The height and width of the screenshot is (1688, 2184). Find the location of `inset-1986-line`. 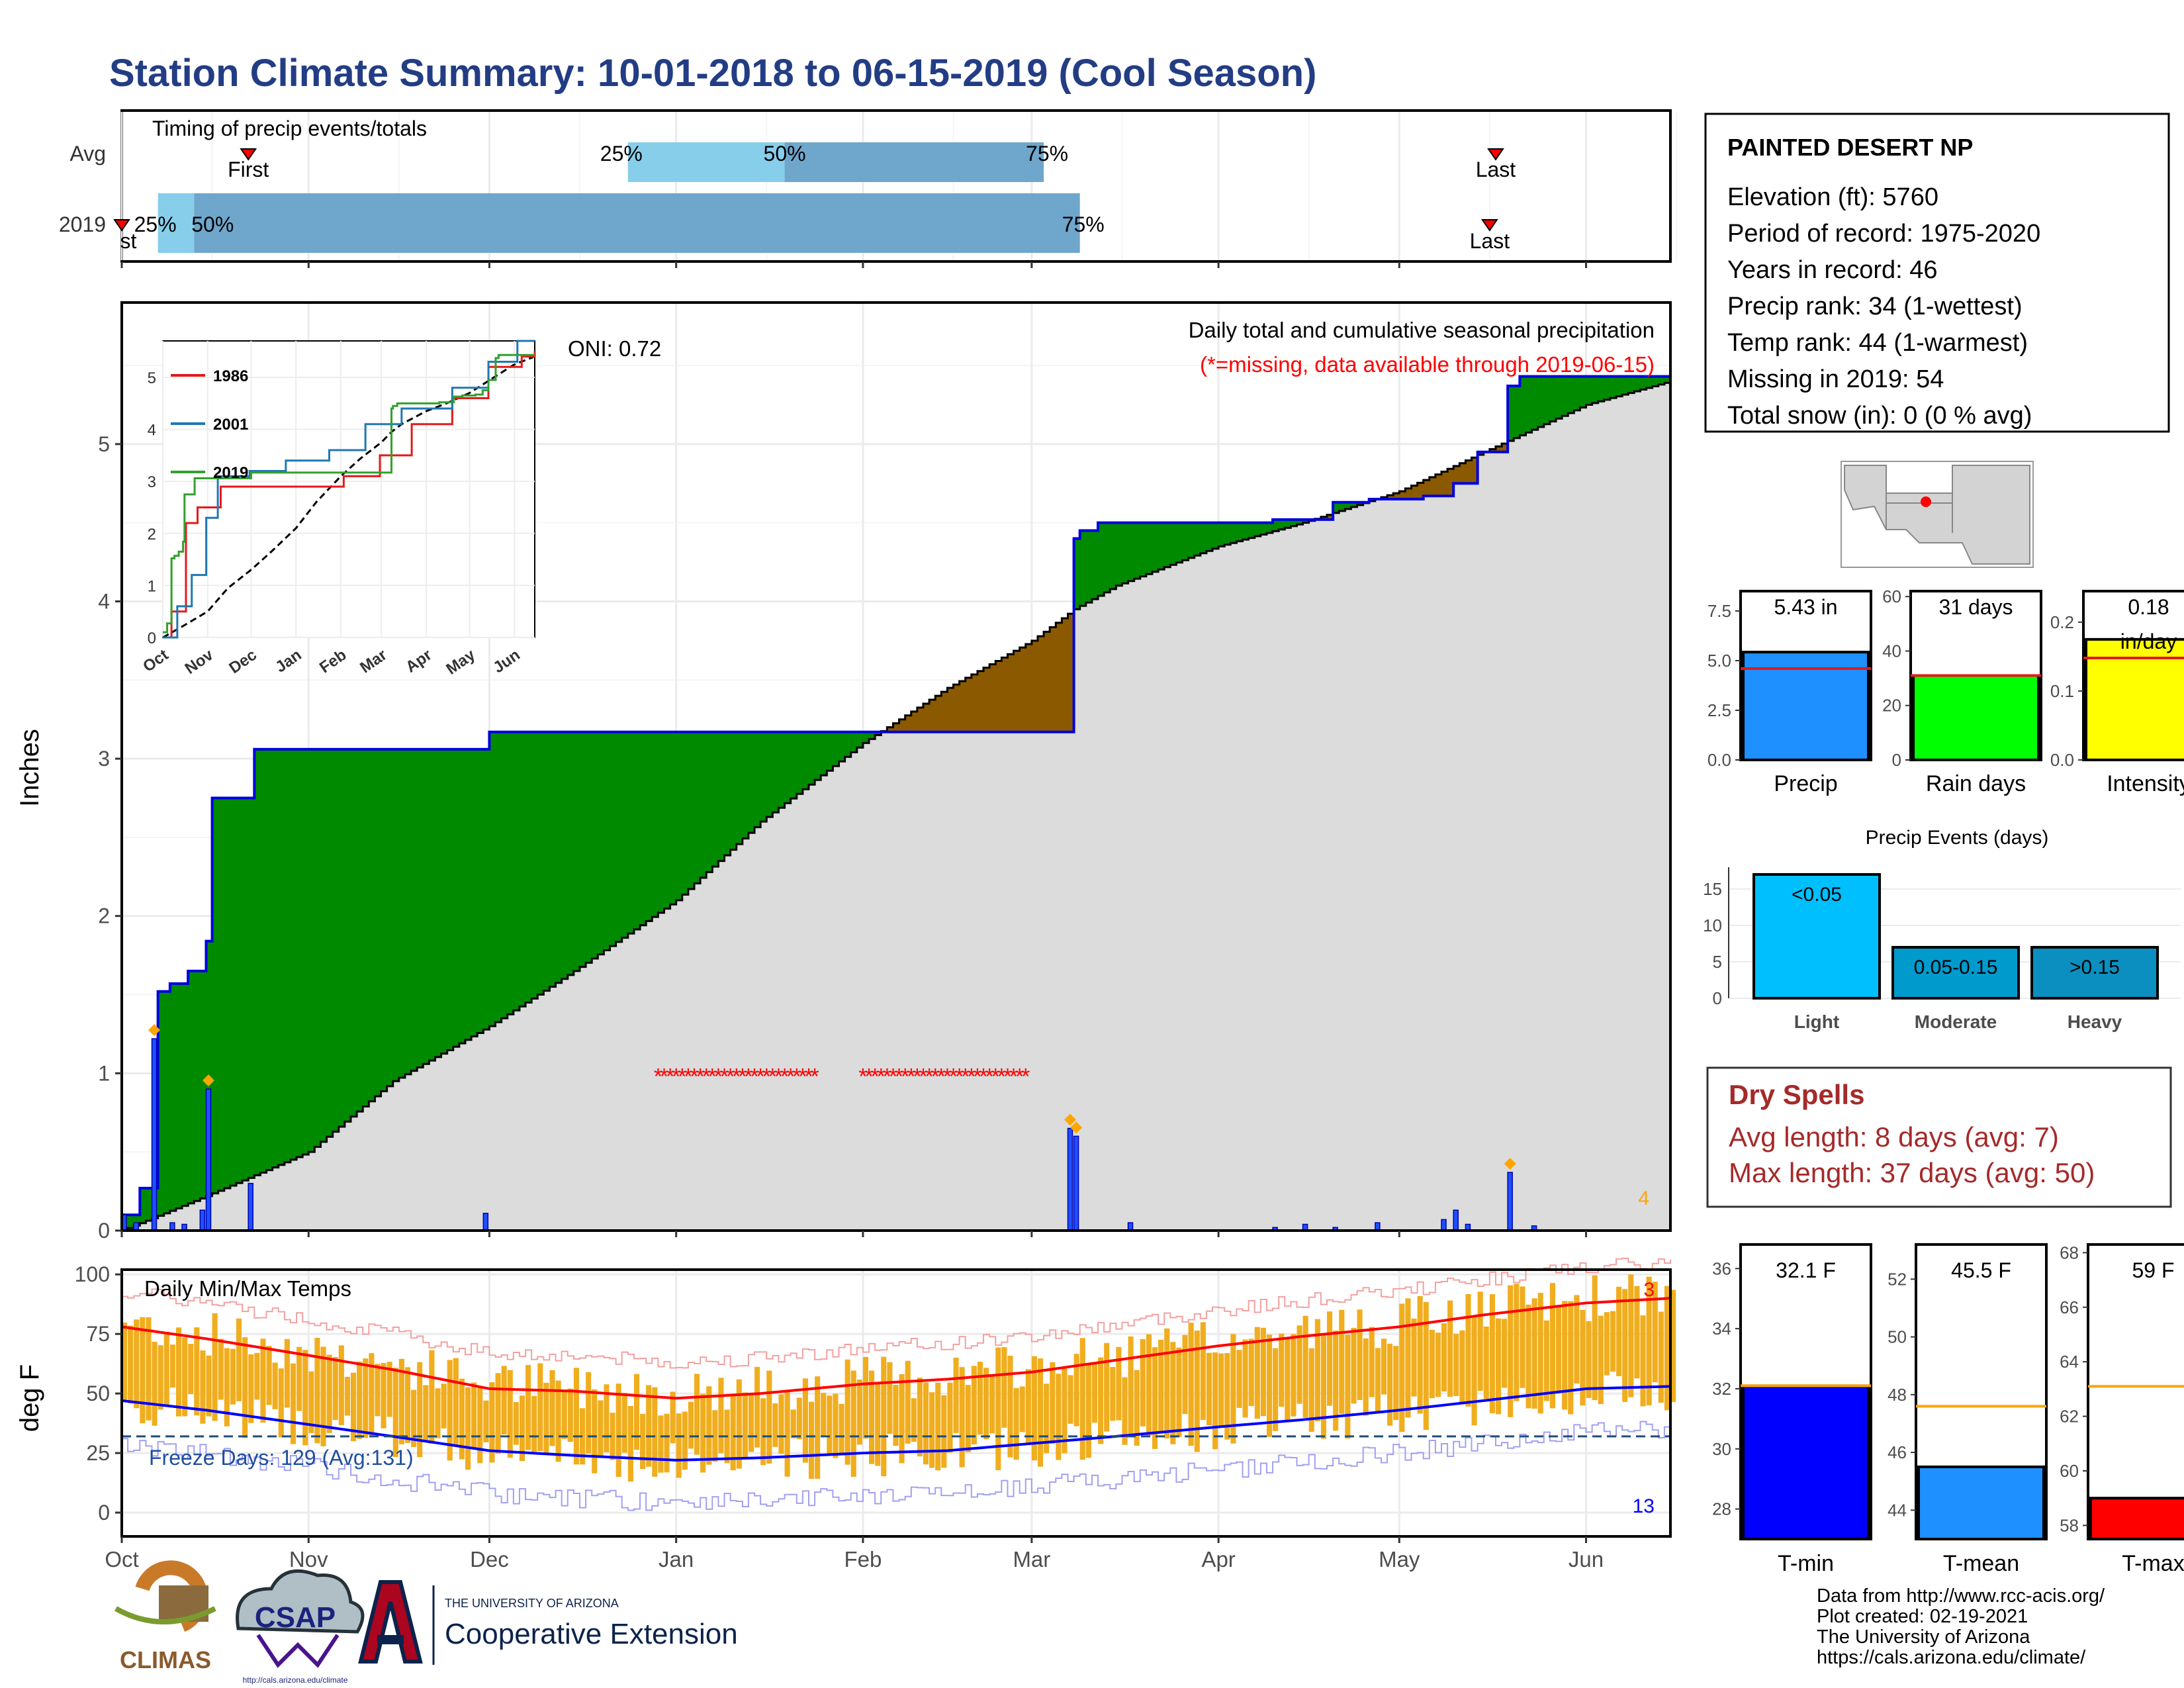

inset-1986-line is located at coordinates (349, 495).